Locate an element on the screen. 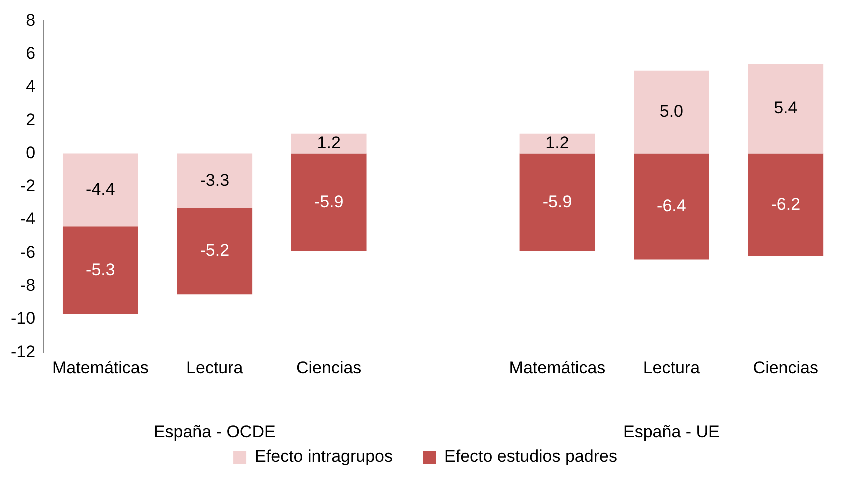 The width and height of the screenshot is (855, 484). y-tick-label: -4 is located at coordinates (28, 219).